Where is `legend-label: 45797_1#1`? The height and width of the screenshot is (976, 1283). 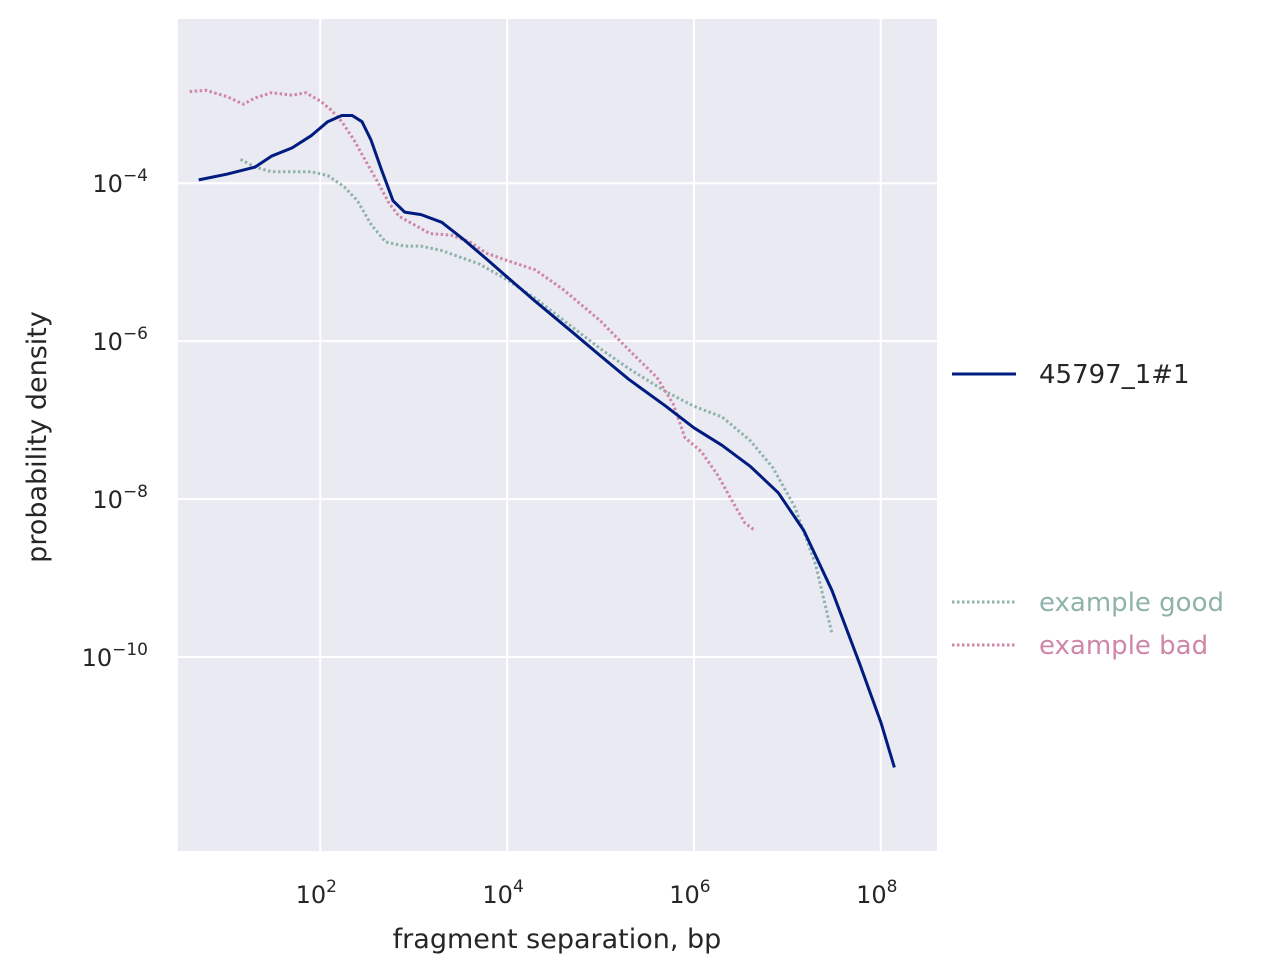
legend-label: 45797_1#1 is located at coordinates (1114, 375).